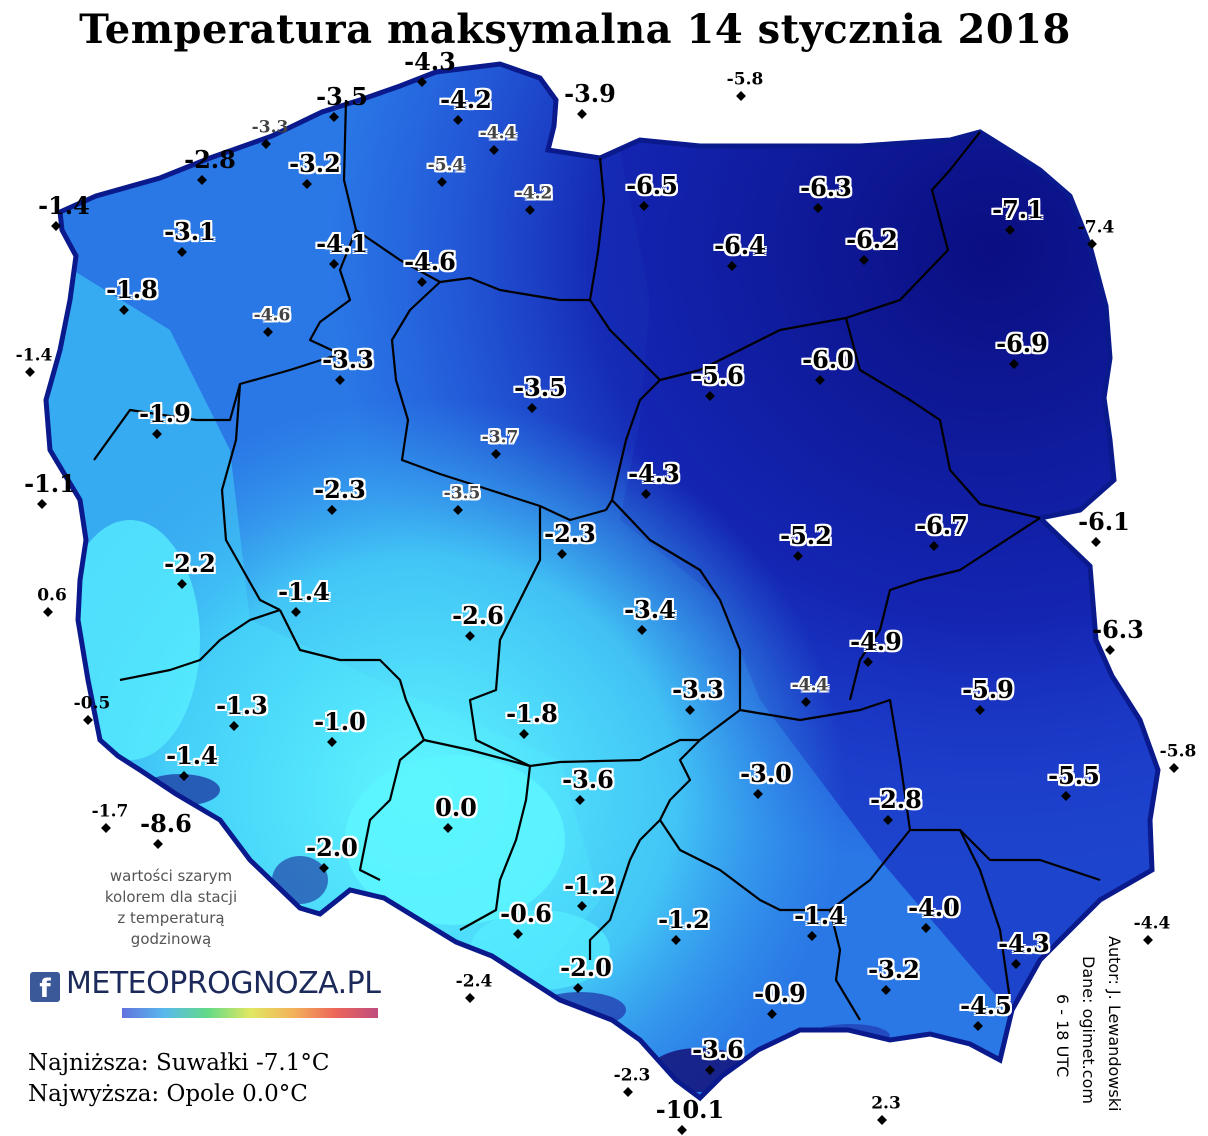 This screenshot has height=1136, width=1208. What do you see at coordinates (50, 483) in the screenshot?
I see `temperature-label: -1.1` at bounding box center [50, 483].